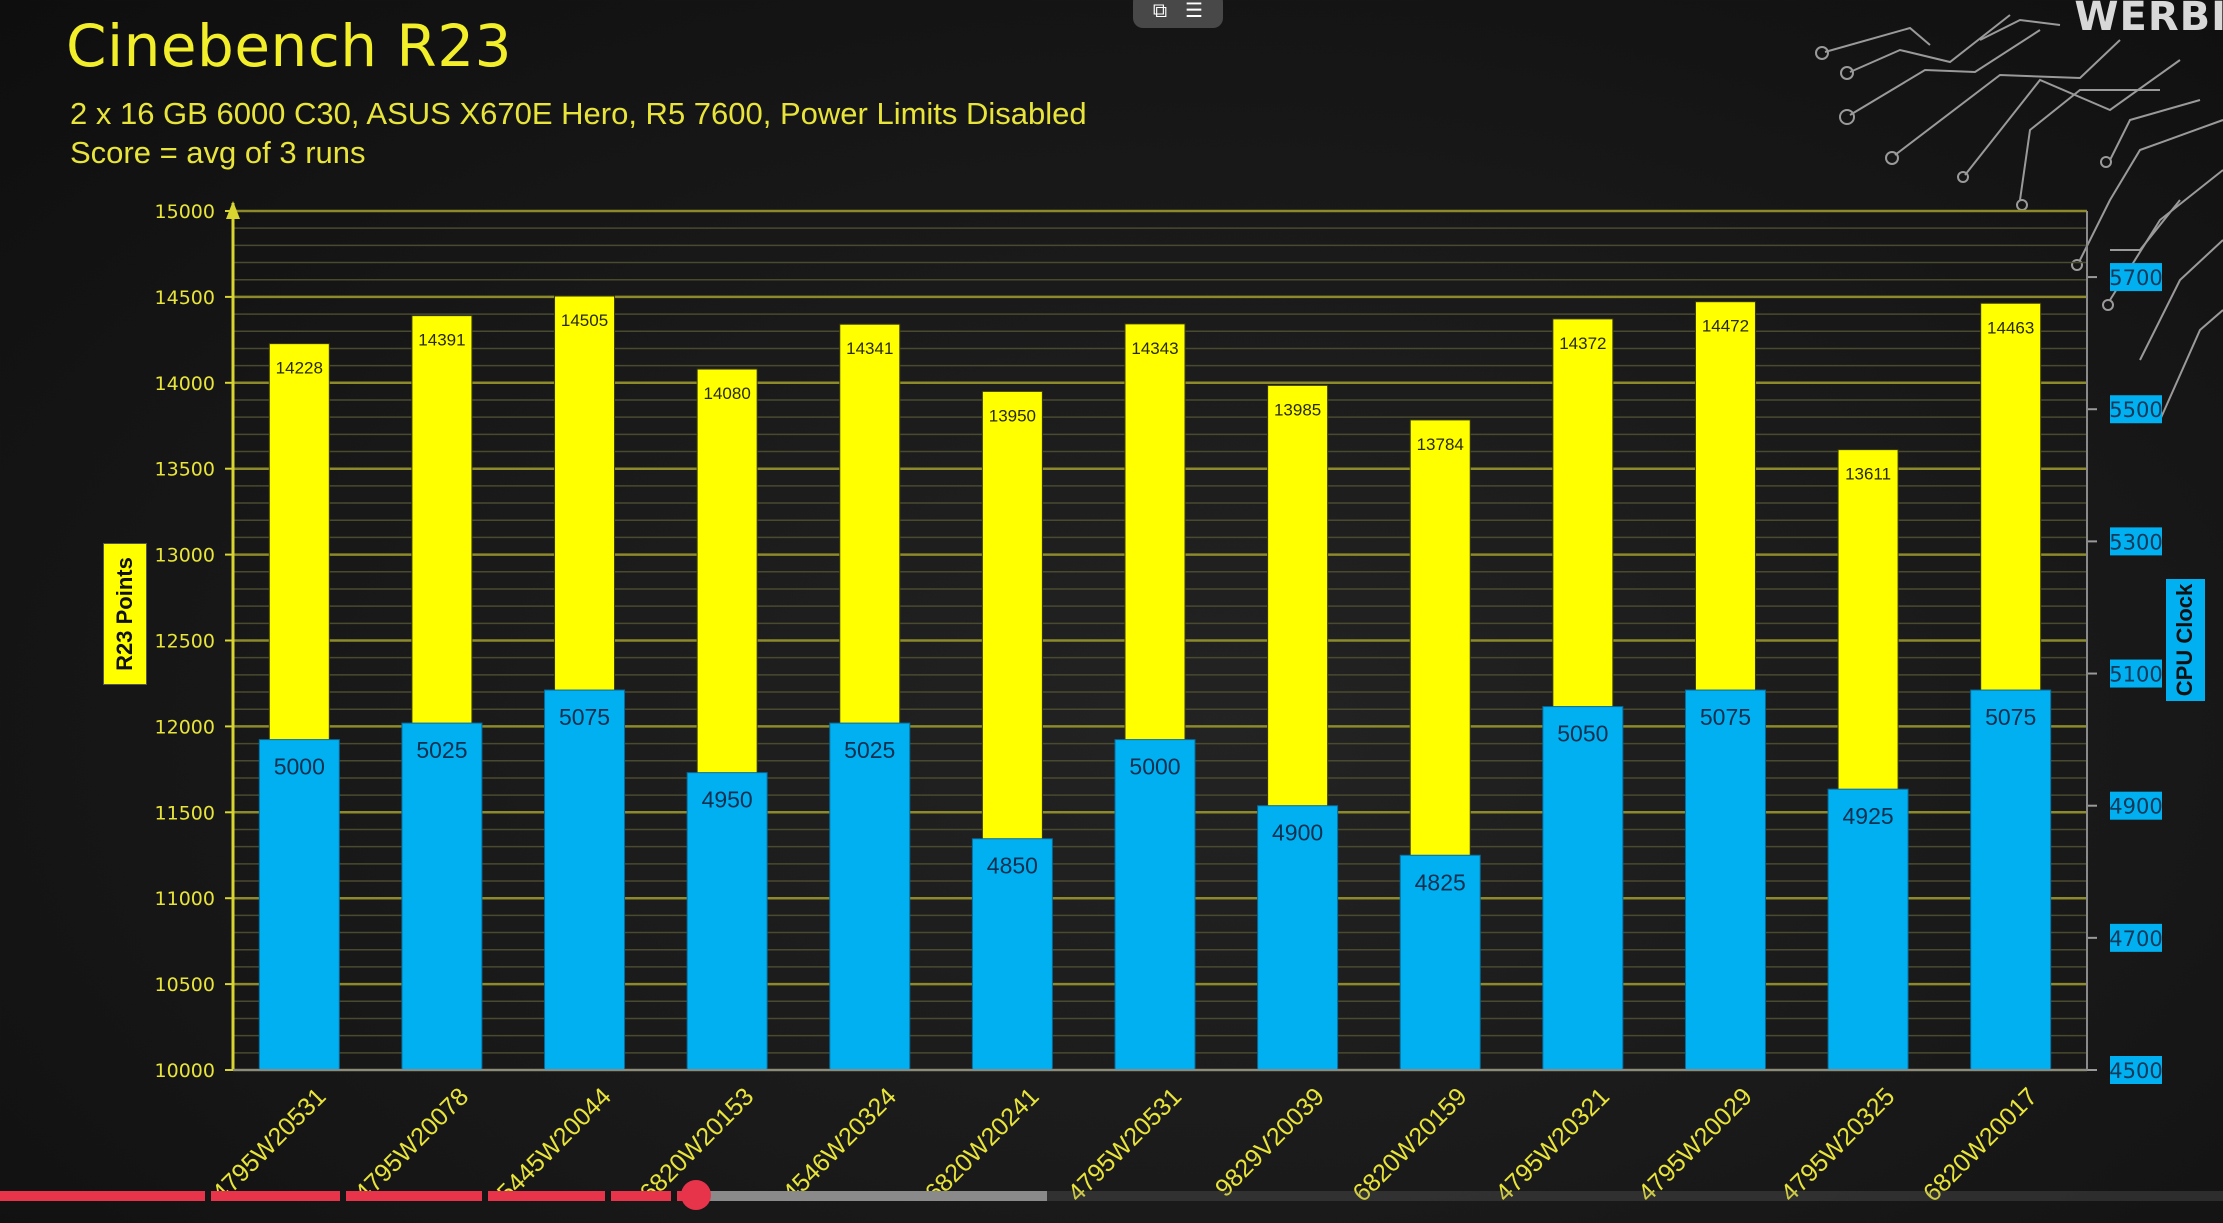 This screenshot has height=1223, width=2223. What do you see at coordinates (839, 1144) in the screenshot?
I see `x-tick-label: 4546W20324` at bounding box center [839, 1144].